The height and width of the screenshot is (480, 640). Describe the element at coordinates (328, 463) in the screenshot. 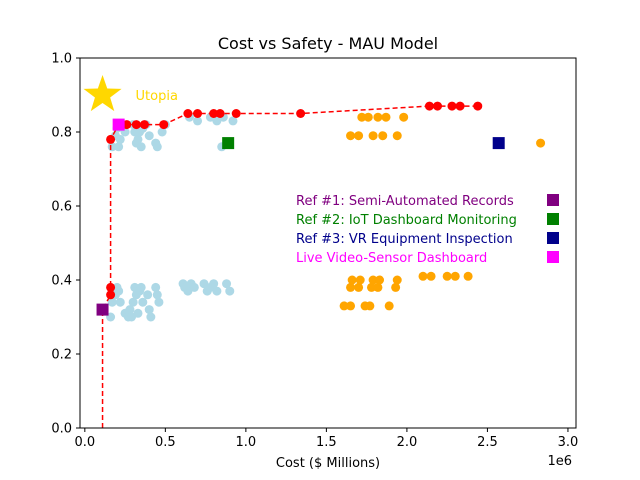

I see `x-axis-label: Cost ($ Millions)` at that location.